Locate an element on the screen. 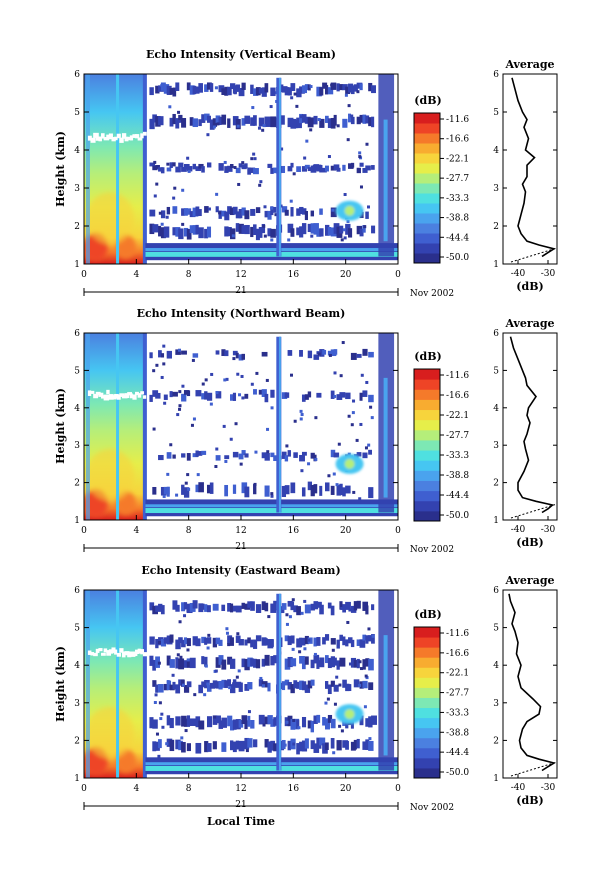 This screenshot has height=875, width=611. echo-column is located at coordinates (279, 424).